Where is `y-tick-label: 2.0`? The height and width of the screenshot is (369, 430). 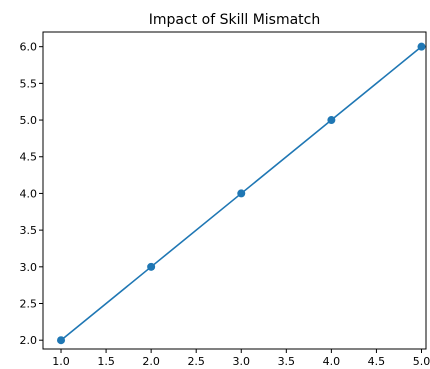
y-tick-label: 2.0 is located at coordinates (29, 340).